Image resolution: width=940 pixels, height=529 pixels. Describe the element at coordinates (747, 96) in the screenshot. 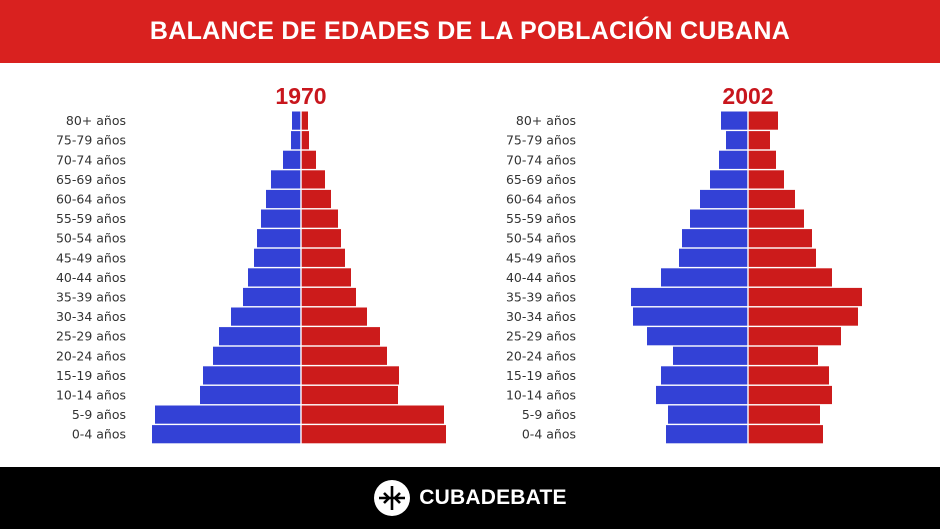

I see `chart-title: 2002` at that location.